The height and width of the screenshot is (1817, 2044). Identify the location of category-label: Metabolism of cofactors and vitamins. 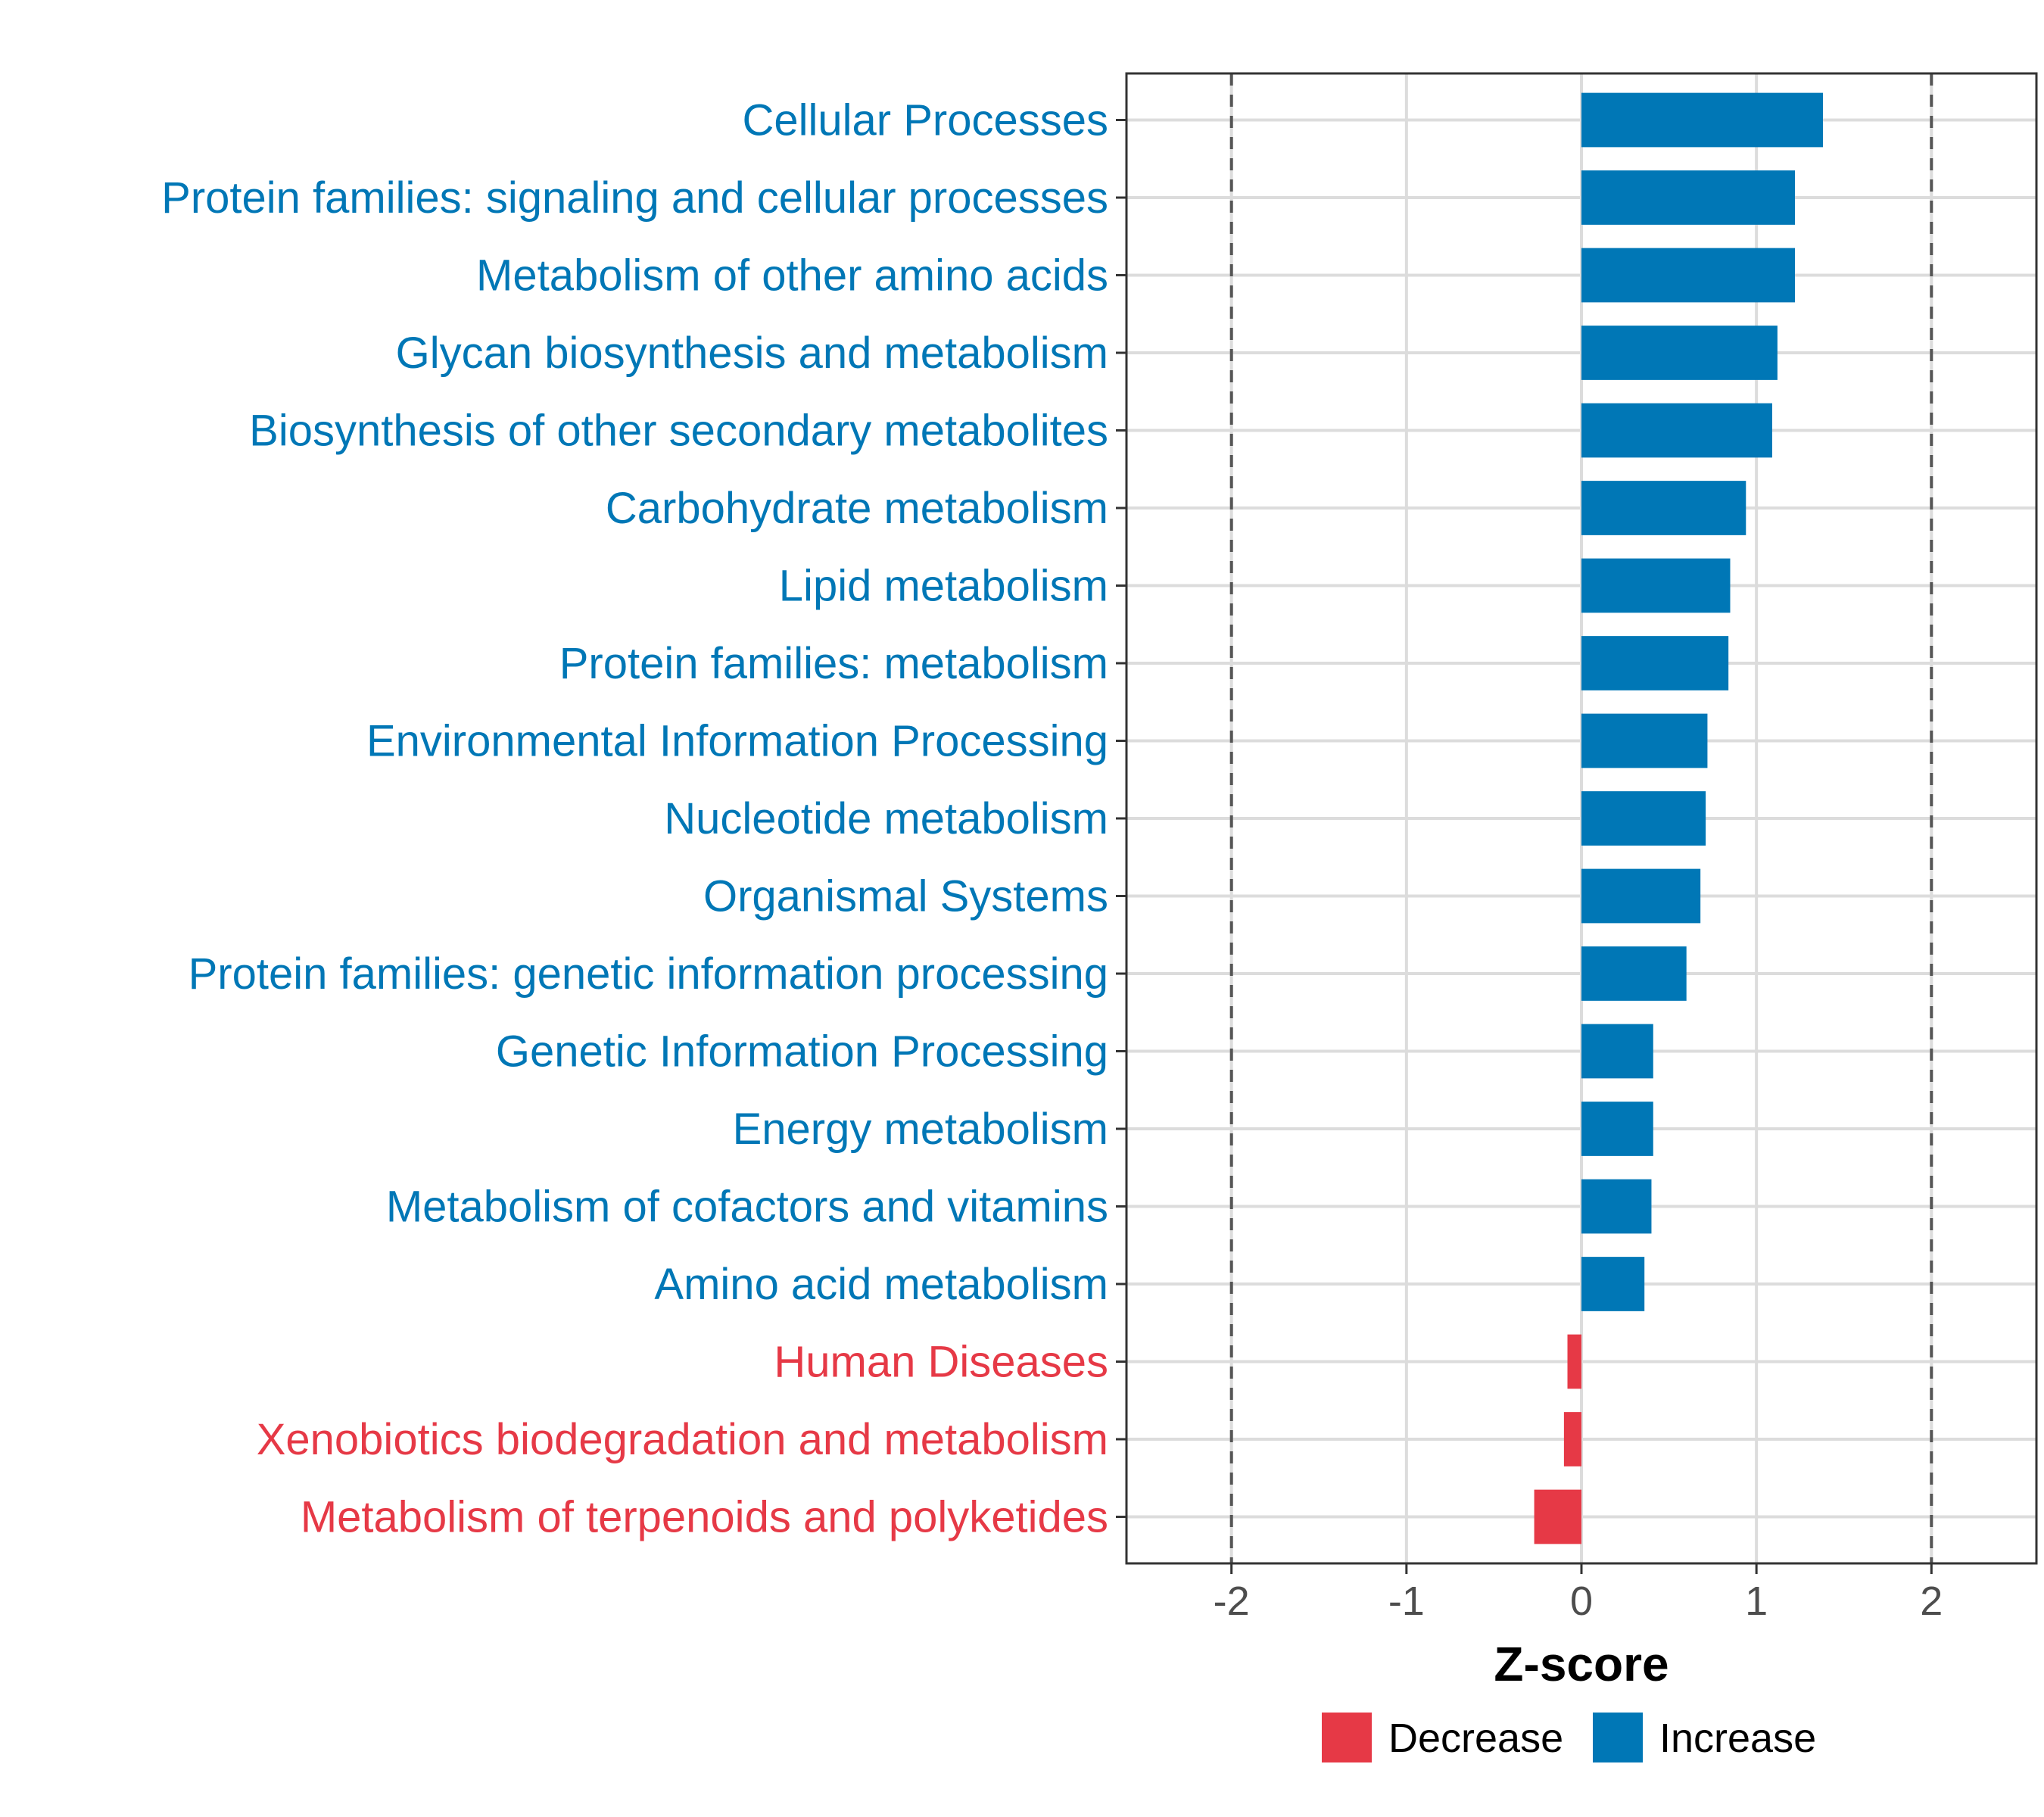
(747, 1207).